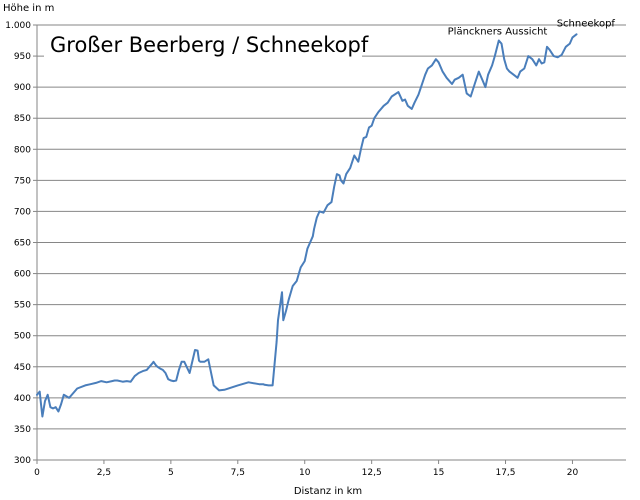 This screenshot has width=640, height=500. What do you see at coordinates (22, 88) in the screenshot?
I see `y-tick-label: 900` at bounding box center [22, 88].